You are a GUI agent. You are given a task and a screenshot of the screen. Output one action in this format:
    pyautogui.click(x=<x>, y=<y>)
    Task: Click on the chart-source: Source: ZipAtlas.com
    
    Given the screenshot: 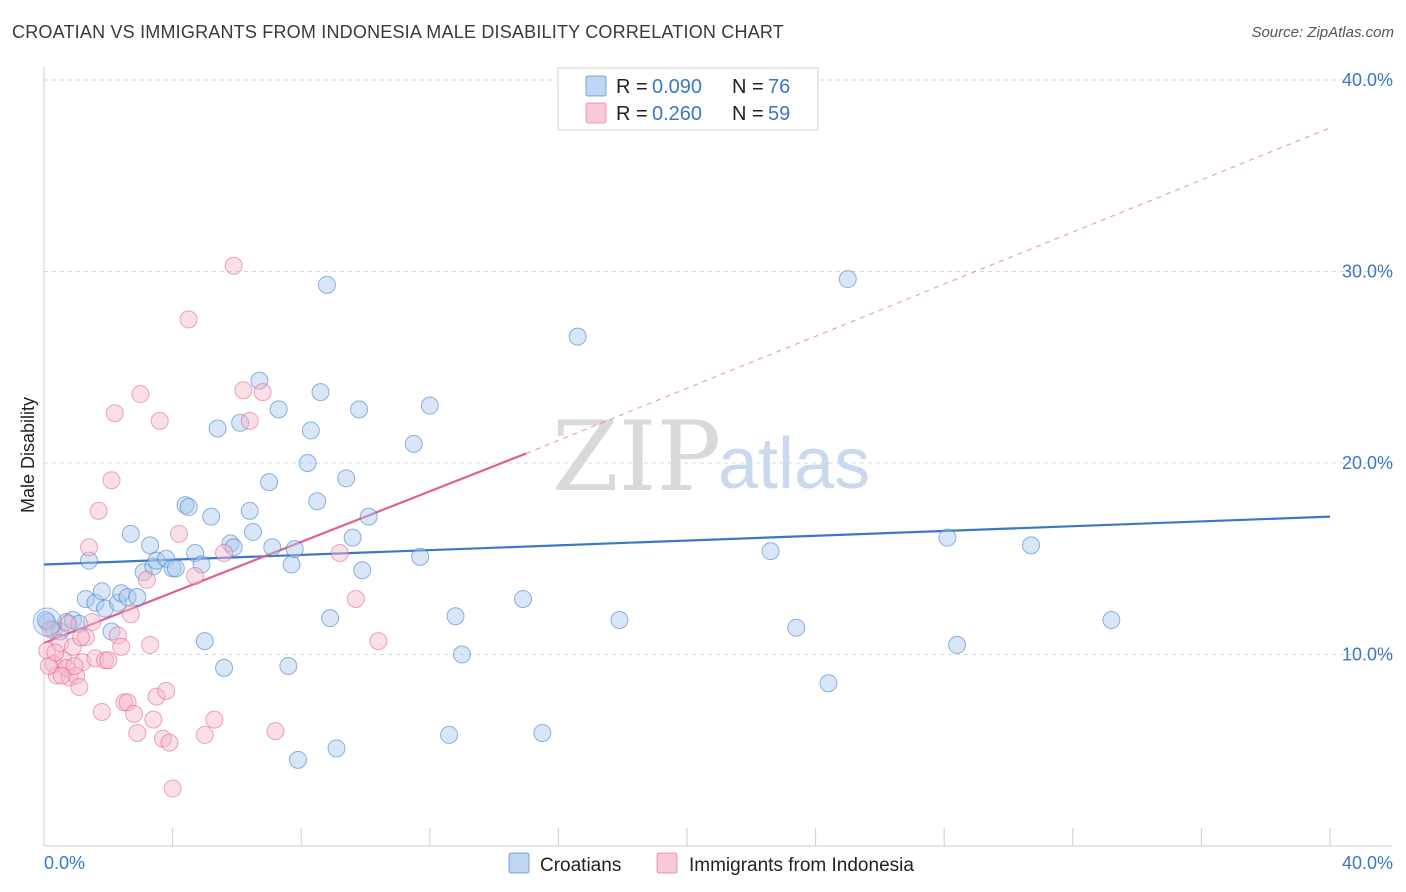 What is the action you would take?
    pyautogui.click(x=1322, y=32)
    